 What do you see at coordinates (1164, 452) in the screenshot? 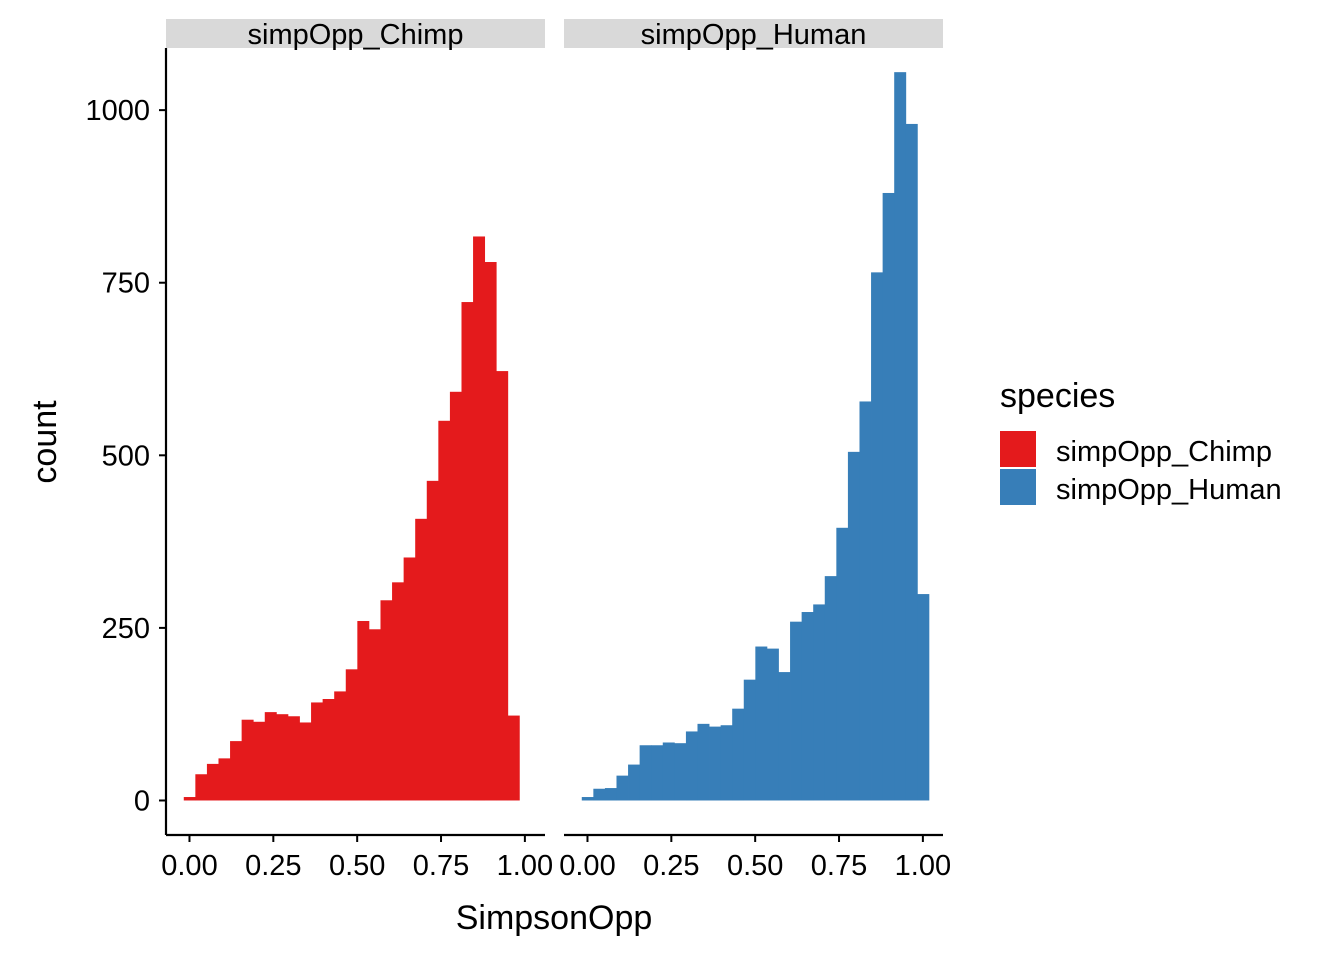
I see `legend-label-chimp: simpOpp_Chimp` at bounding box center [1164, 452].